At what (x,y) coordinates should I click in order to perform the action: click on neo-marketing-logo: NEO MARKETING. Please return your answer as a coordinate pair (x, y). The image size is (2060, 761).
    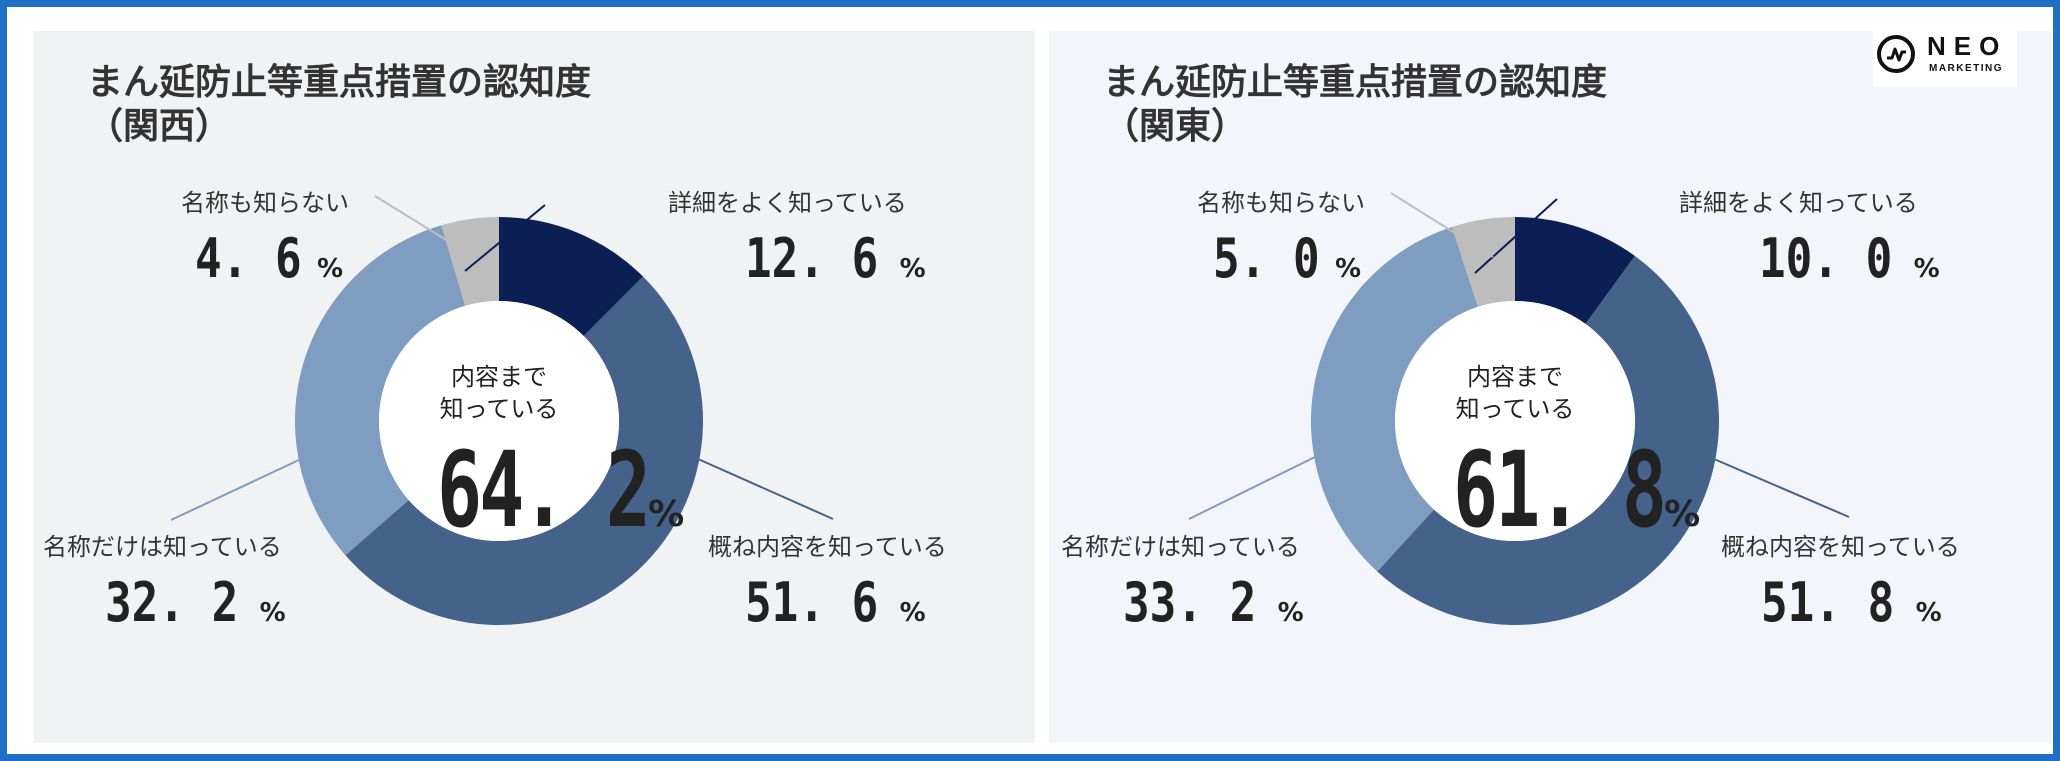
    Looking at the image, I should click on (1945, 58).